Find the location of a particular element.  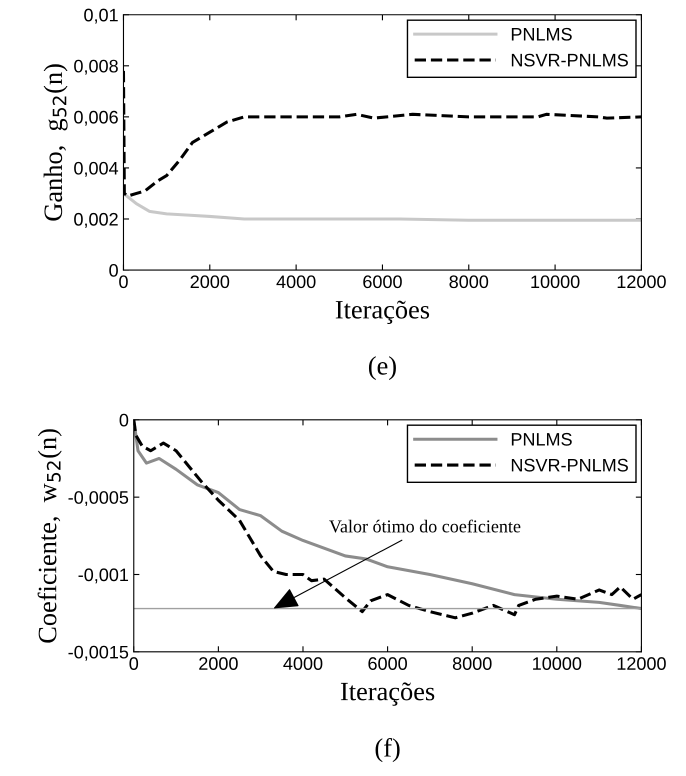

y-tick-label: 0,006 is located at coordinates (96, 118).